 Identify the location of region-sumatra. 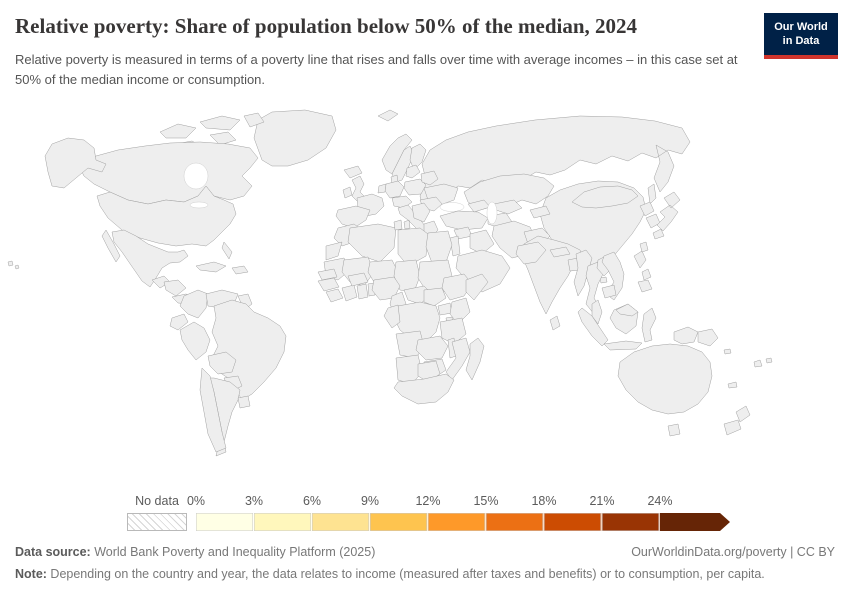
(593, 327).